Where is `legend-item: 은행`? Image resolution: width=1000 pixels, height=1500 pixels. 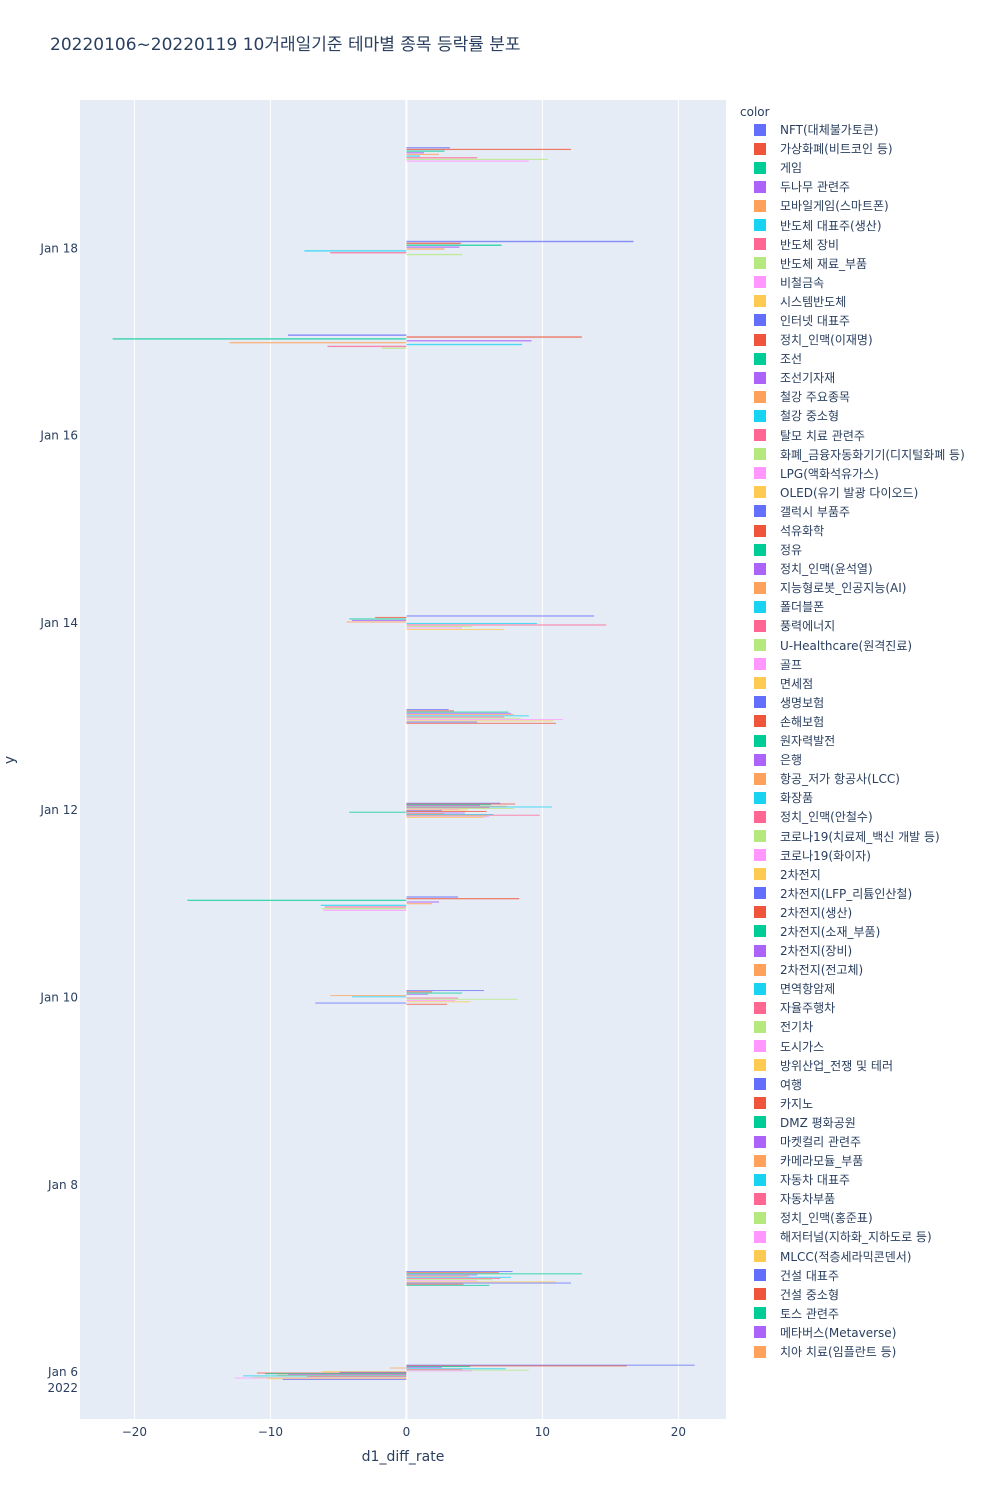
legend-item: 은행 is located at coordinates (852, 759).